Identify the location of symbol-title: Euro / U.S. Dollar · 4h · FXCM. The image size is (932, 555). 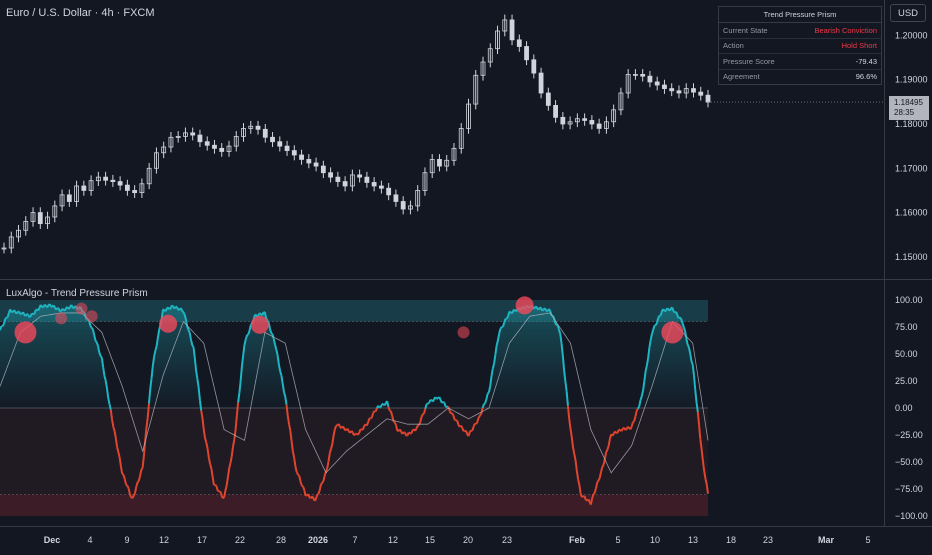
(80, 13).